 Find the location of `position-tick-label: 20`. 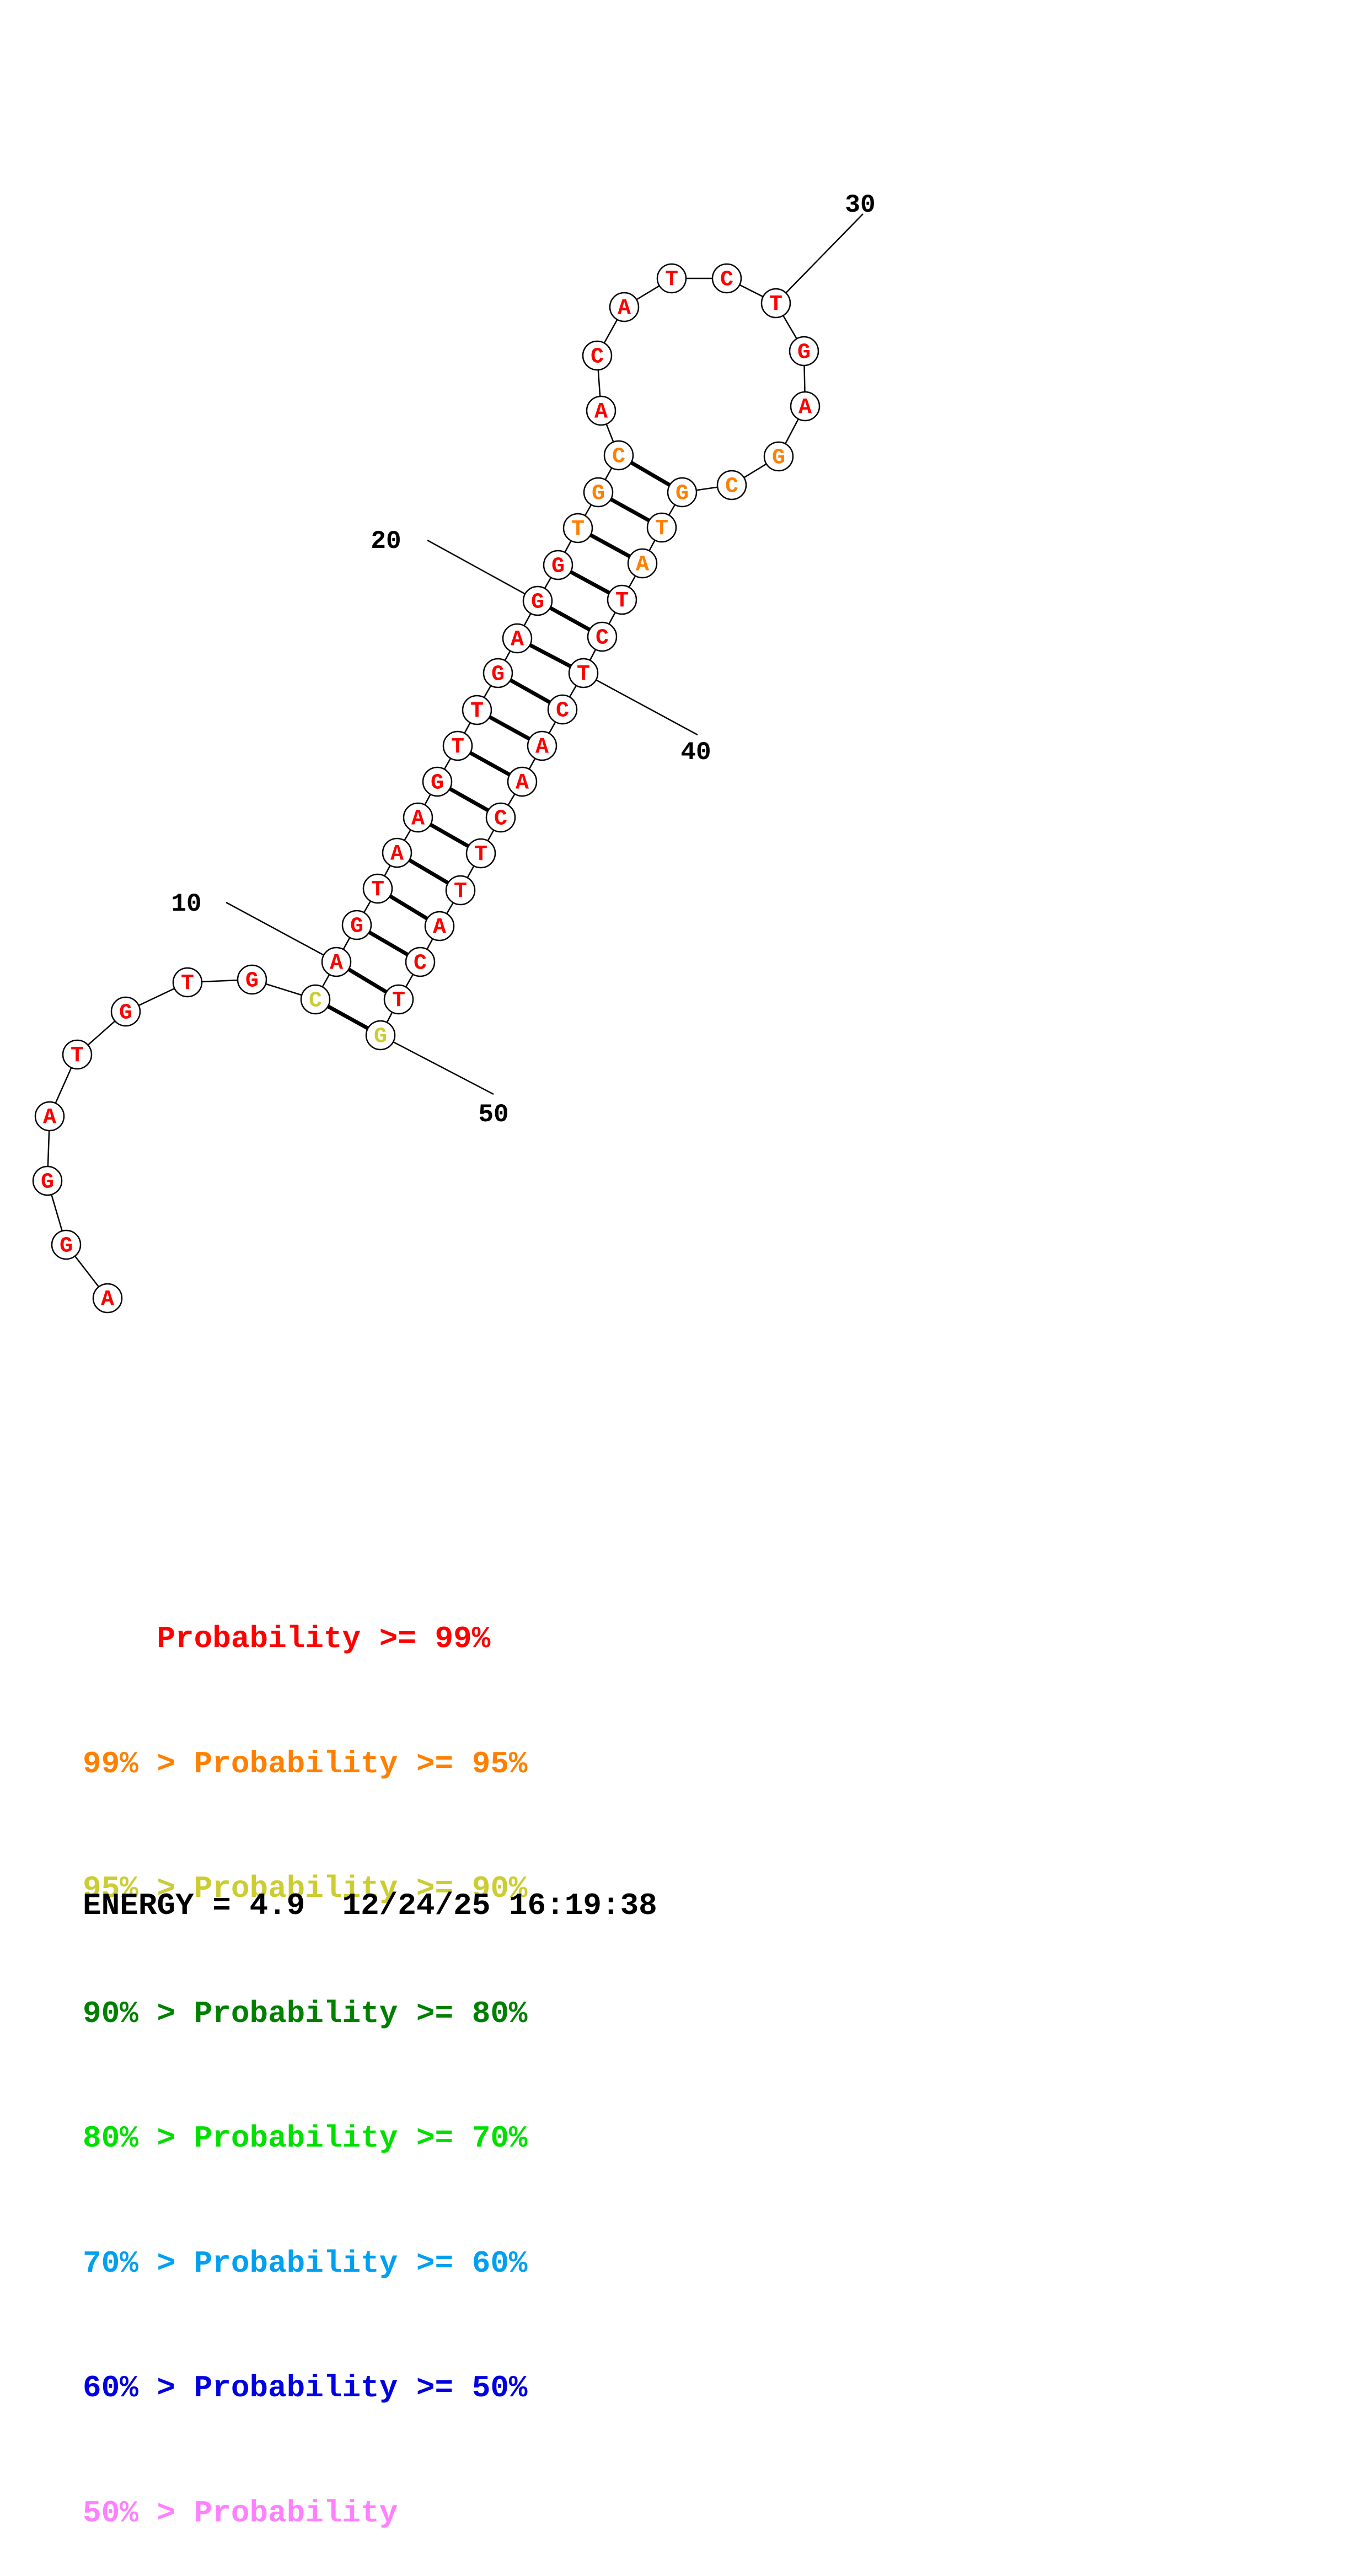

position-tick-label: 20 is located at coordinates (386, 541).